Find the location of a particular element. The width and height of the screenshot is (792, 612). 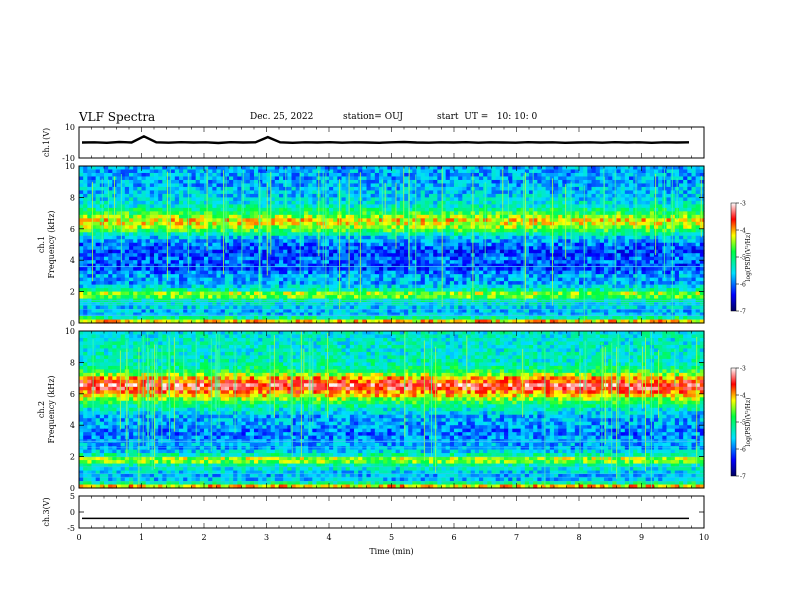

ylabel-2: ch.2 is located at coordinates (41, 409).